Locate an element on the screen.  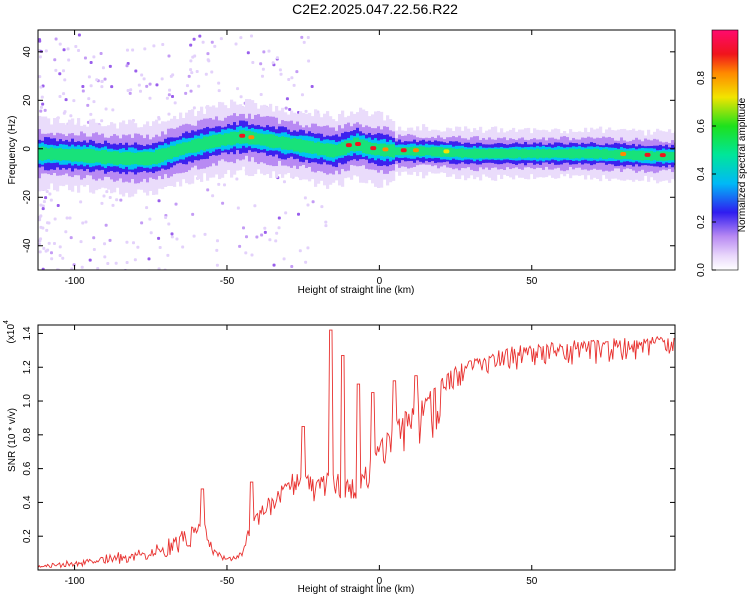
figure-title: C2E2.2025.047.22.56.R22 is located at coordinates (375, 9).